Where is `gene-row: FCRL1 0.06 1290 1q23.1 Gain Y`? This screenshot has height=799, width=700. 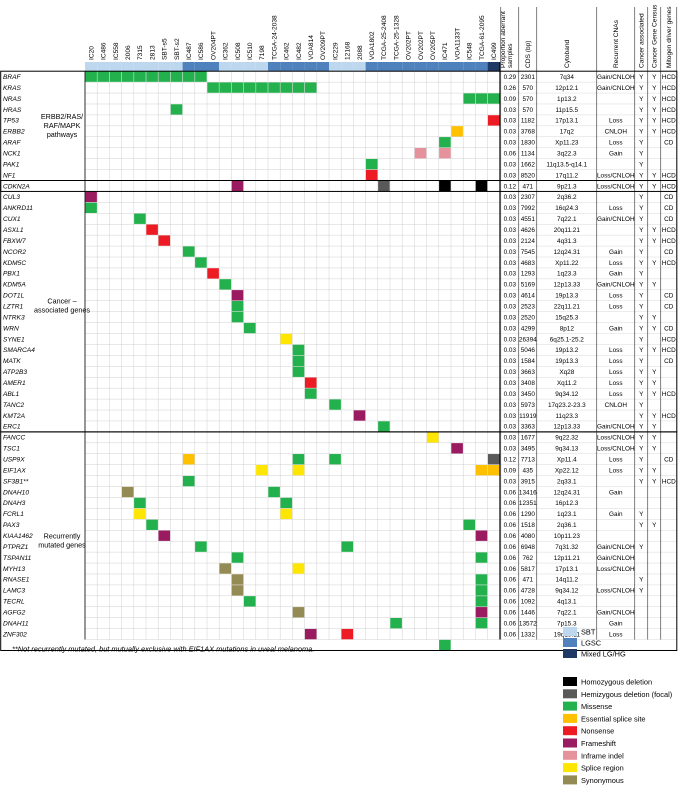 gene-row: FCRL1 0.06 1290 1q23.1 Gain Y is located at coordinates (340, 515).